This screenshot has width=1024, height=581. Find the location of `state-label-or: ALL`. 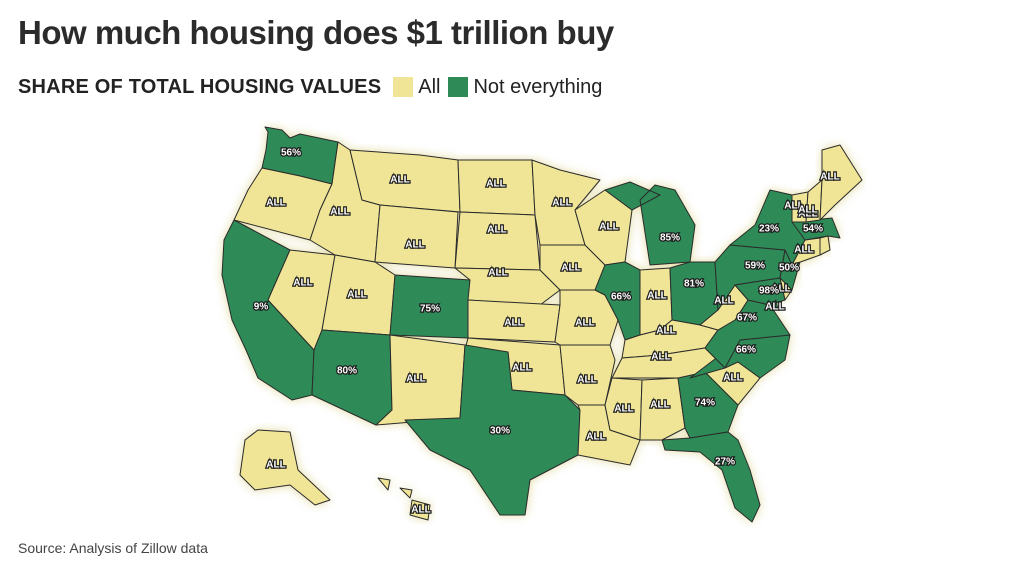

state-label-or: ALL is located at coordinates (275, 203).